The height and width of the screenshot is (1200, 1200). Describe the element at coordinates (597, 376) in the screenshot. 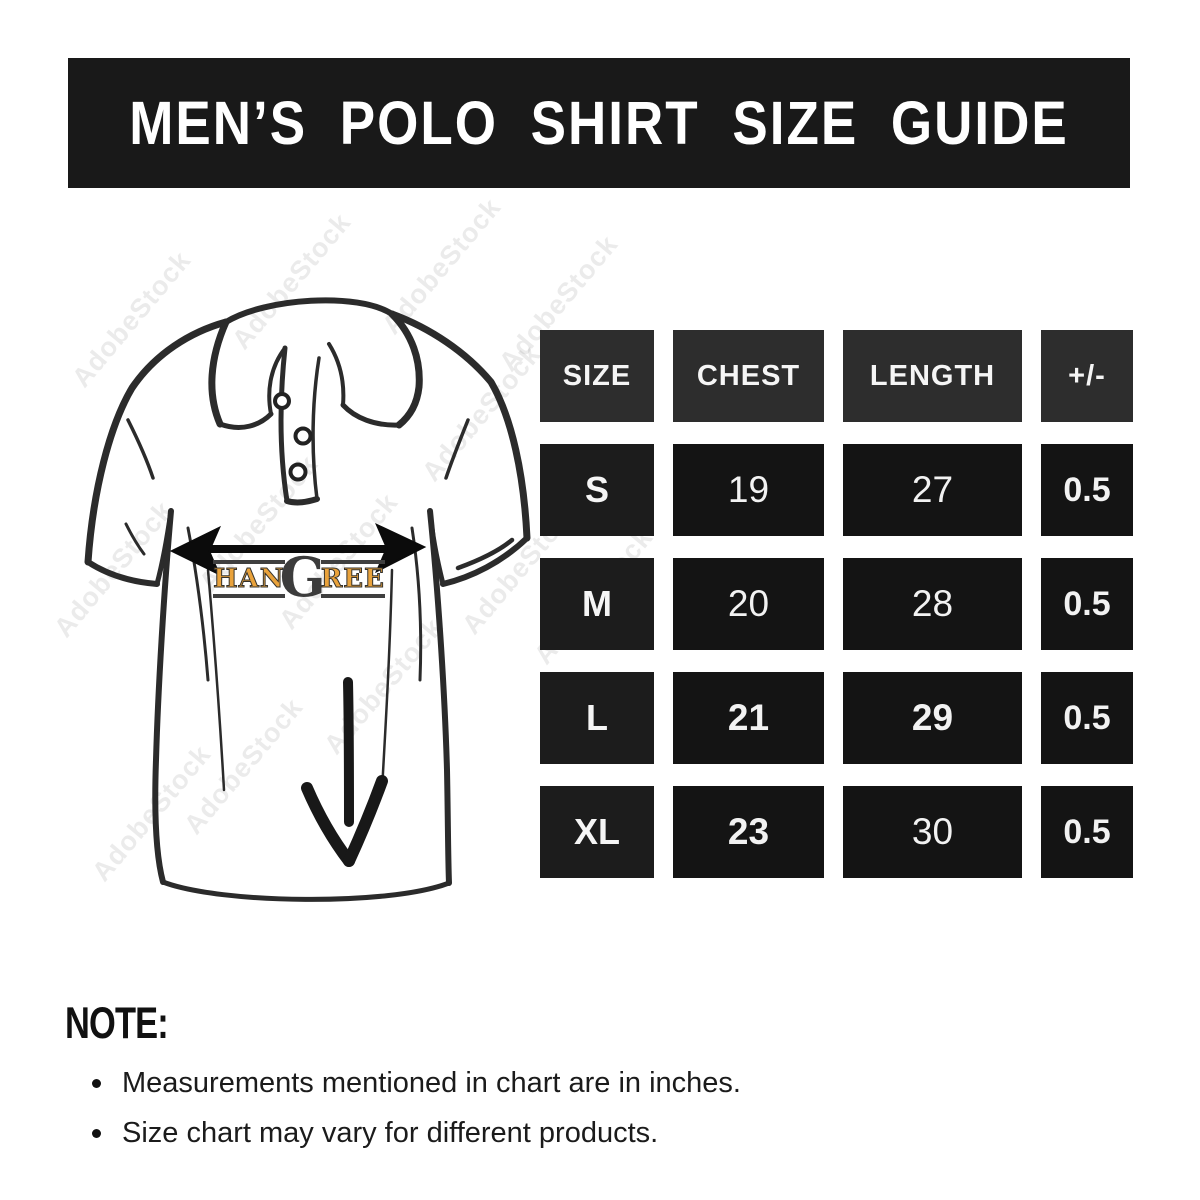

I see `column-header-size: SIZE` at that location.